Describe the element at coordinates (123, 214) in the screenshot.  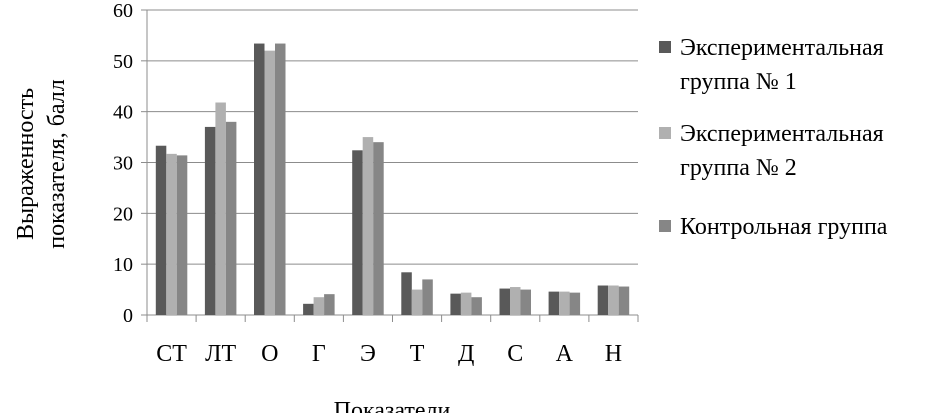
I see `y-tick-label: 20` at that location.